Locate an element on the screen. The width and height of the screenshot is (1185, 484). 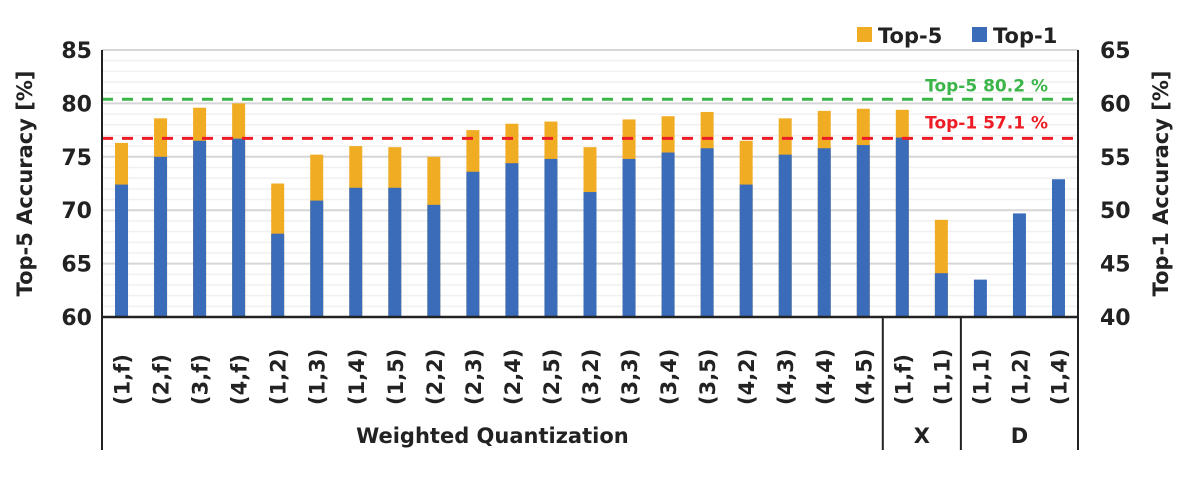
category-label: (3,2) is located at coordinates (591, 377).